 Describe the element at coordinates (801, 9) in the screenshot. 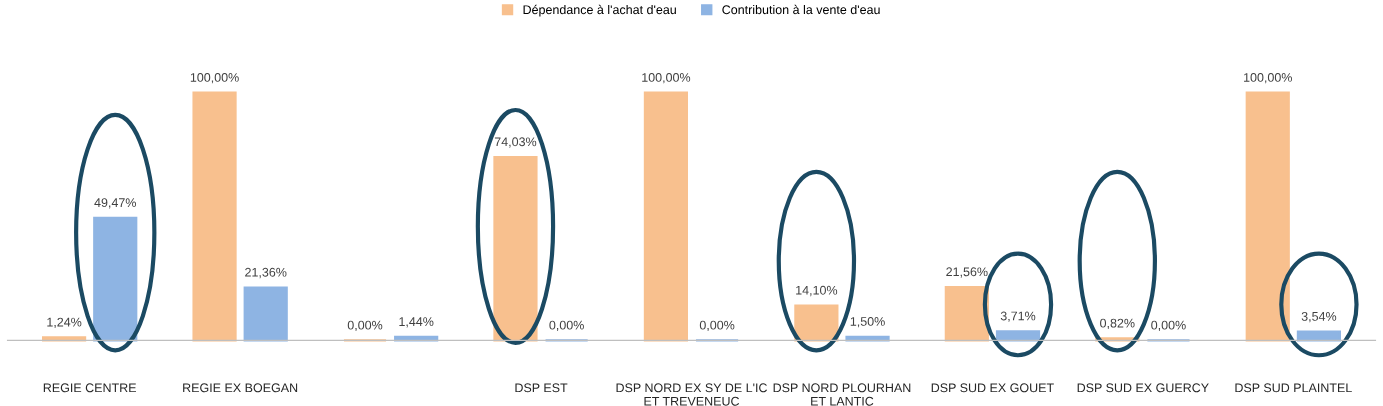

I see `legend-label: Contribution à la vente d'eau` at that location.